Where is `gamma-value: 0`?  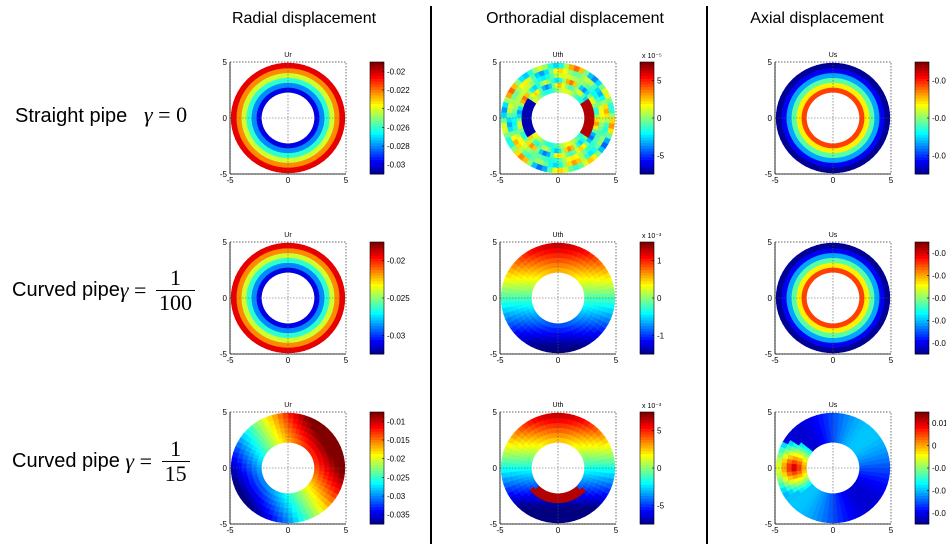
gamma-value: 0 is located at coordinates (182, 114).